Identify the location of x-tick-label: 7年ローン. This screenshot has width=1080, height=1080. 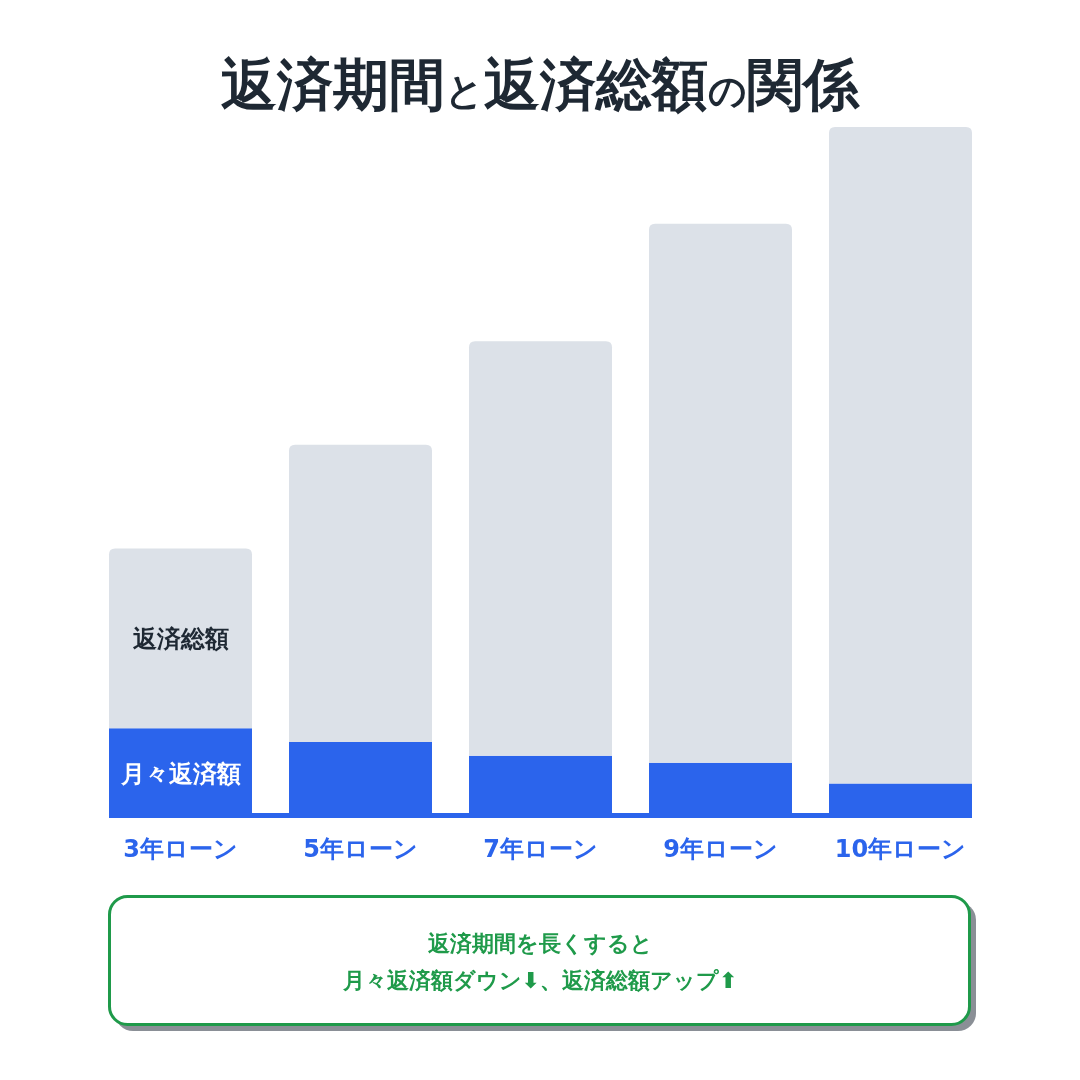
(540, 849).